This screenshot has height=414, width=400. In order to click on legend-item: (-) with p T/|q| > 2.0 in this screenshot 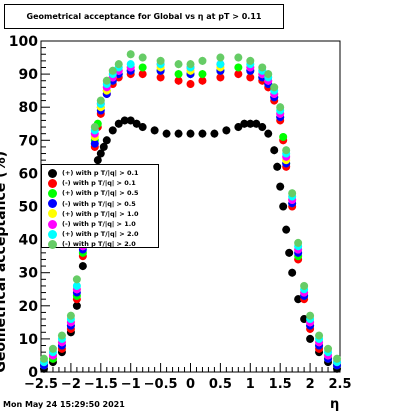, I will do `click(89, 244)`.